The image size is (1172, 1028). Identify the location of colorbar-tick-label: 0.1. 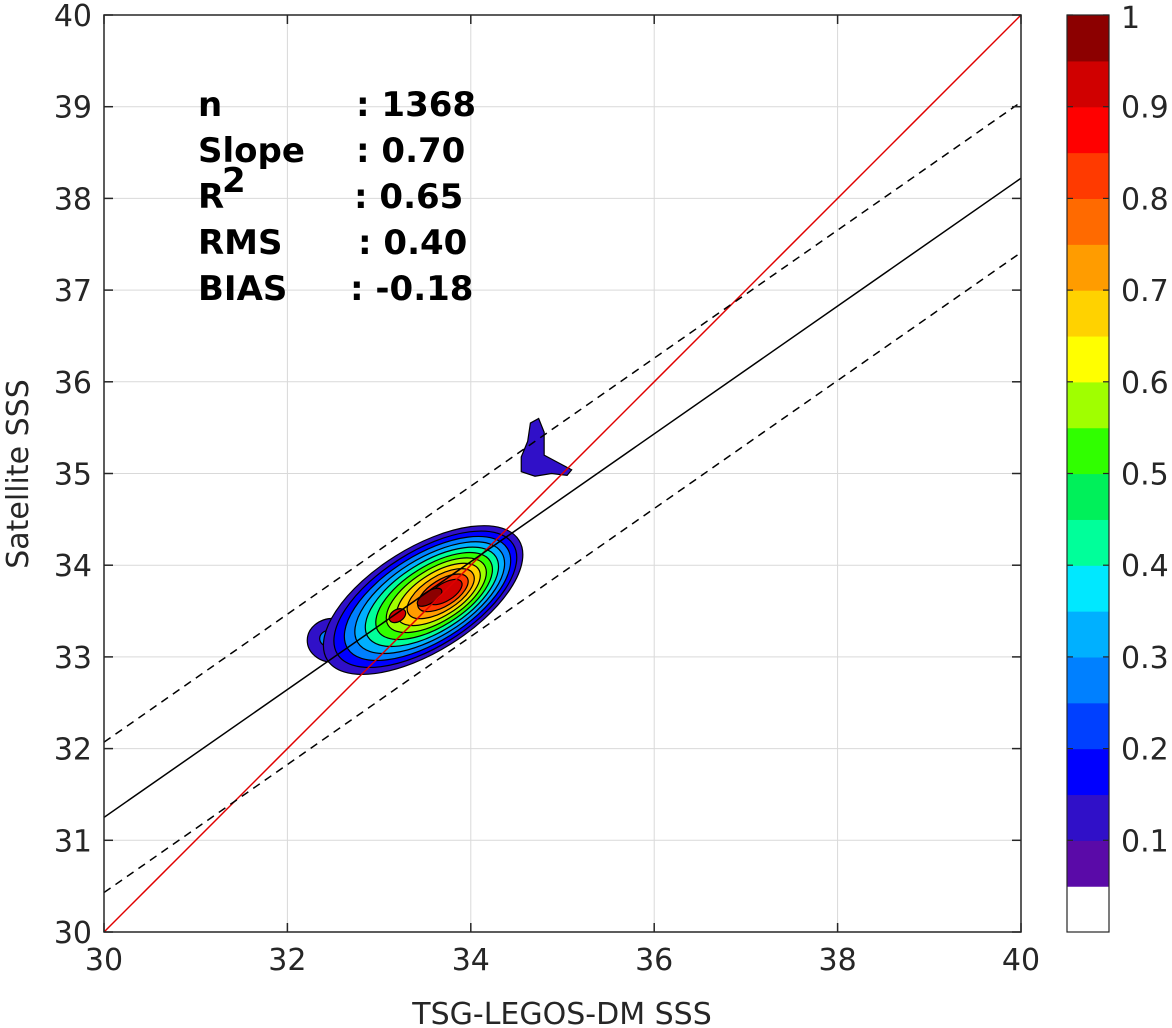
(1145, 841).